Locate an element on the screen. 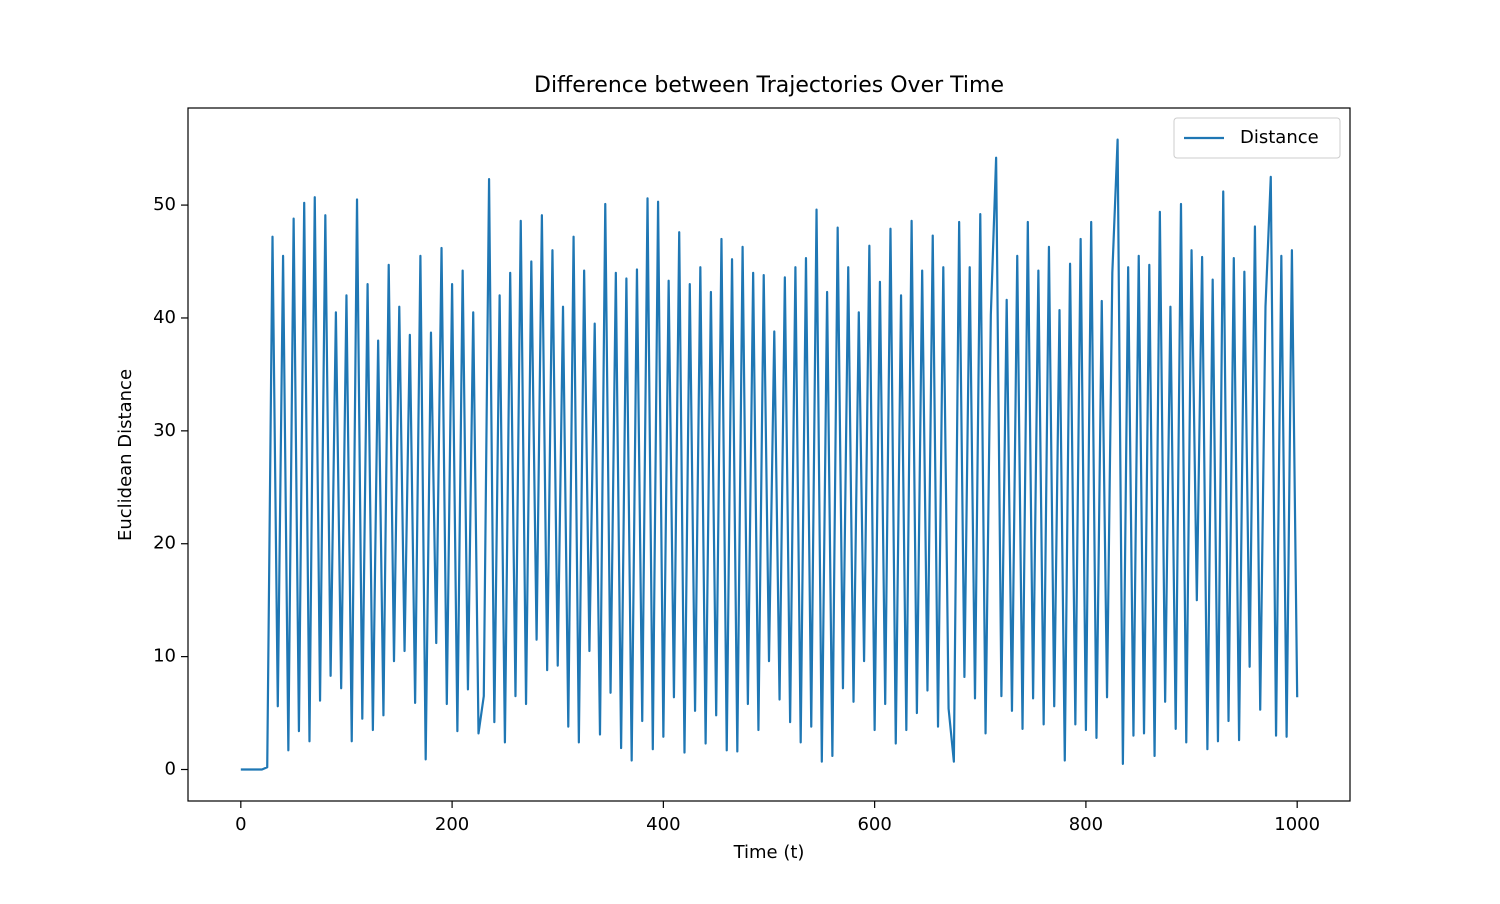 The image size is (1500, 904). y-axis-label: Euclidean Distance is located at coordinates (125, 455).